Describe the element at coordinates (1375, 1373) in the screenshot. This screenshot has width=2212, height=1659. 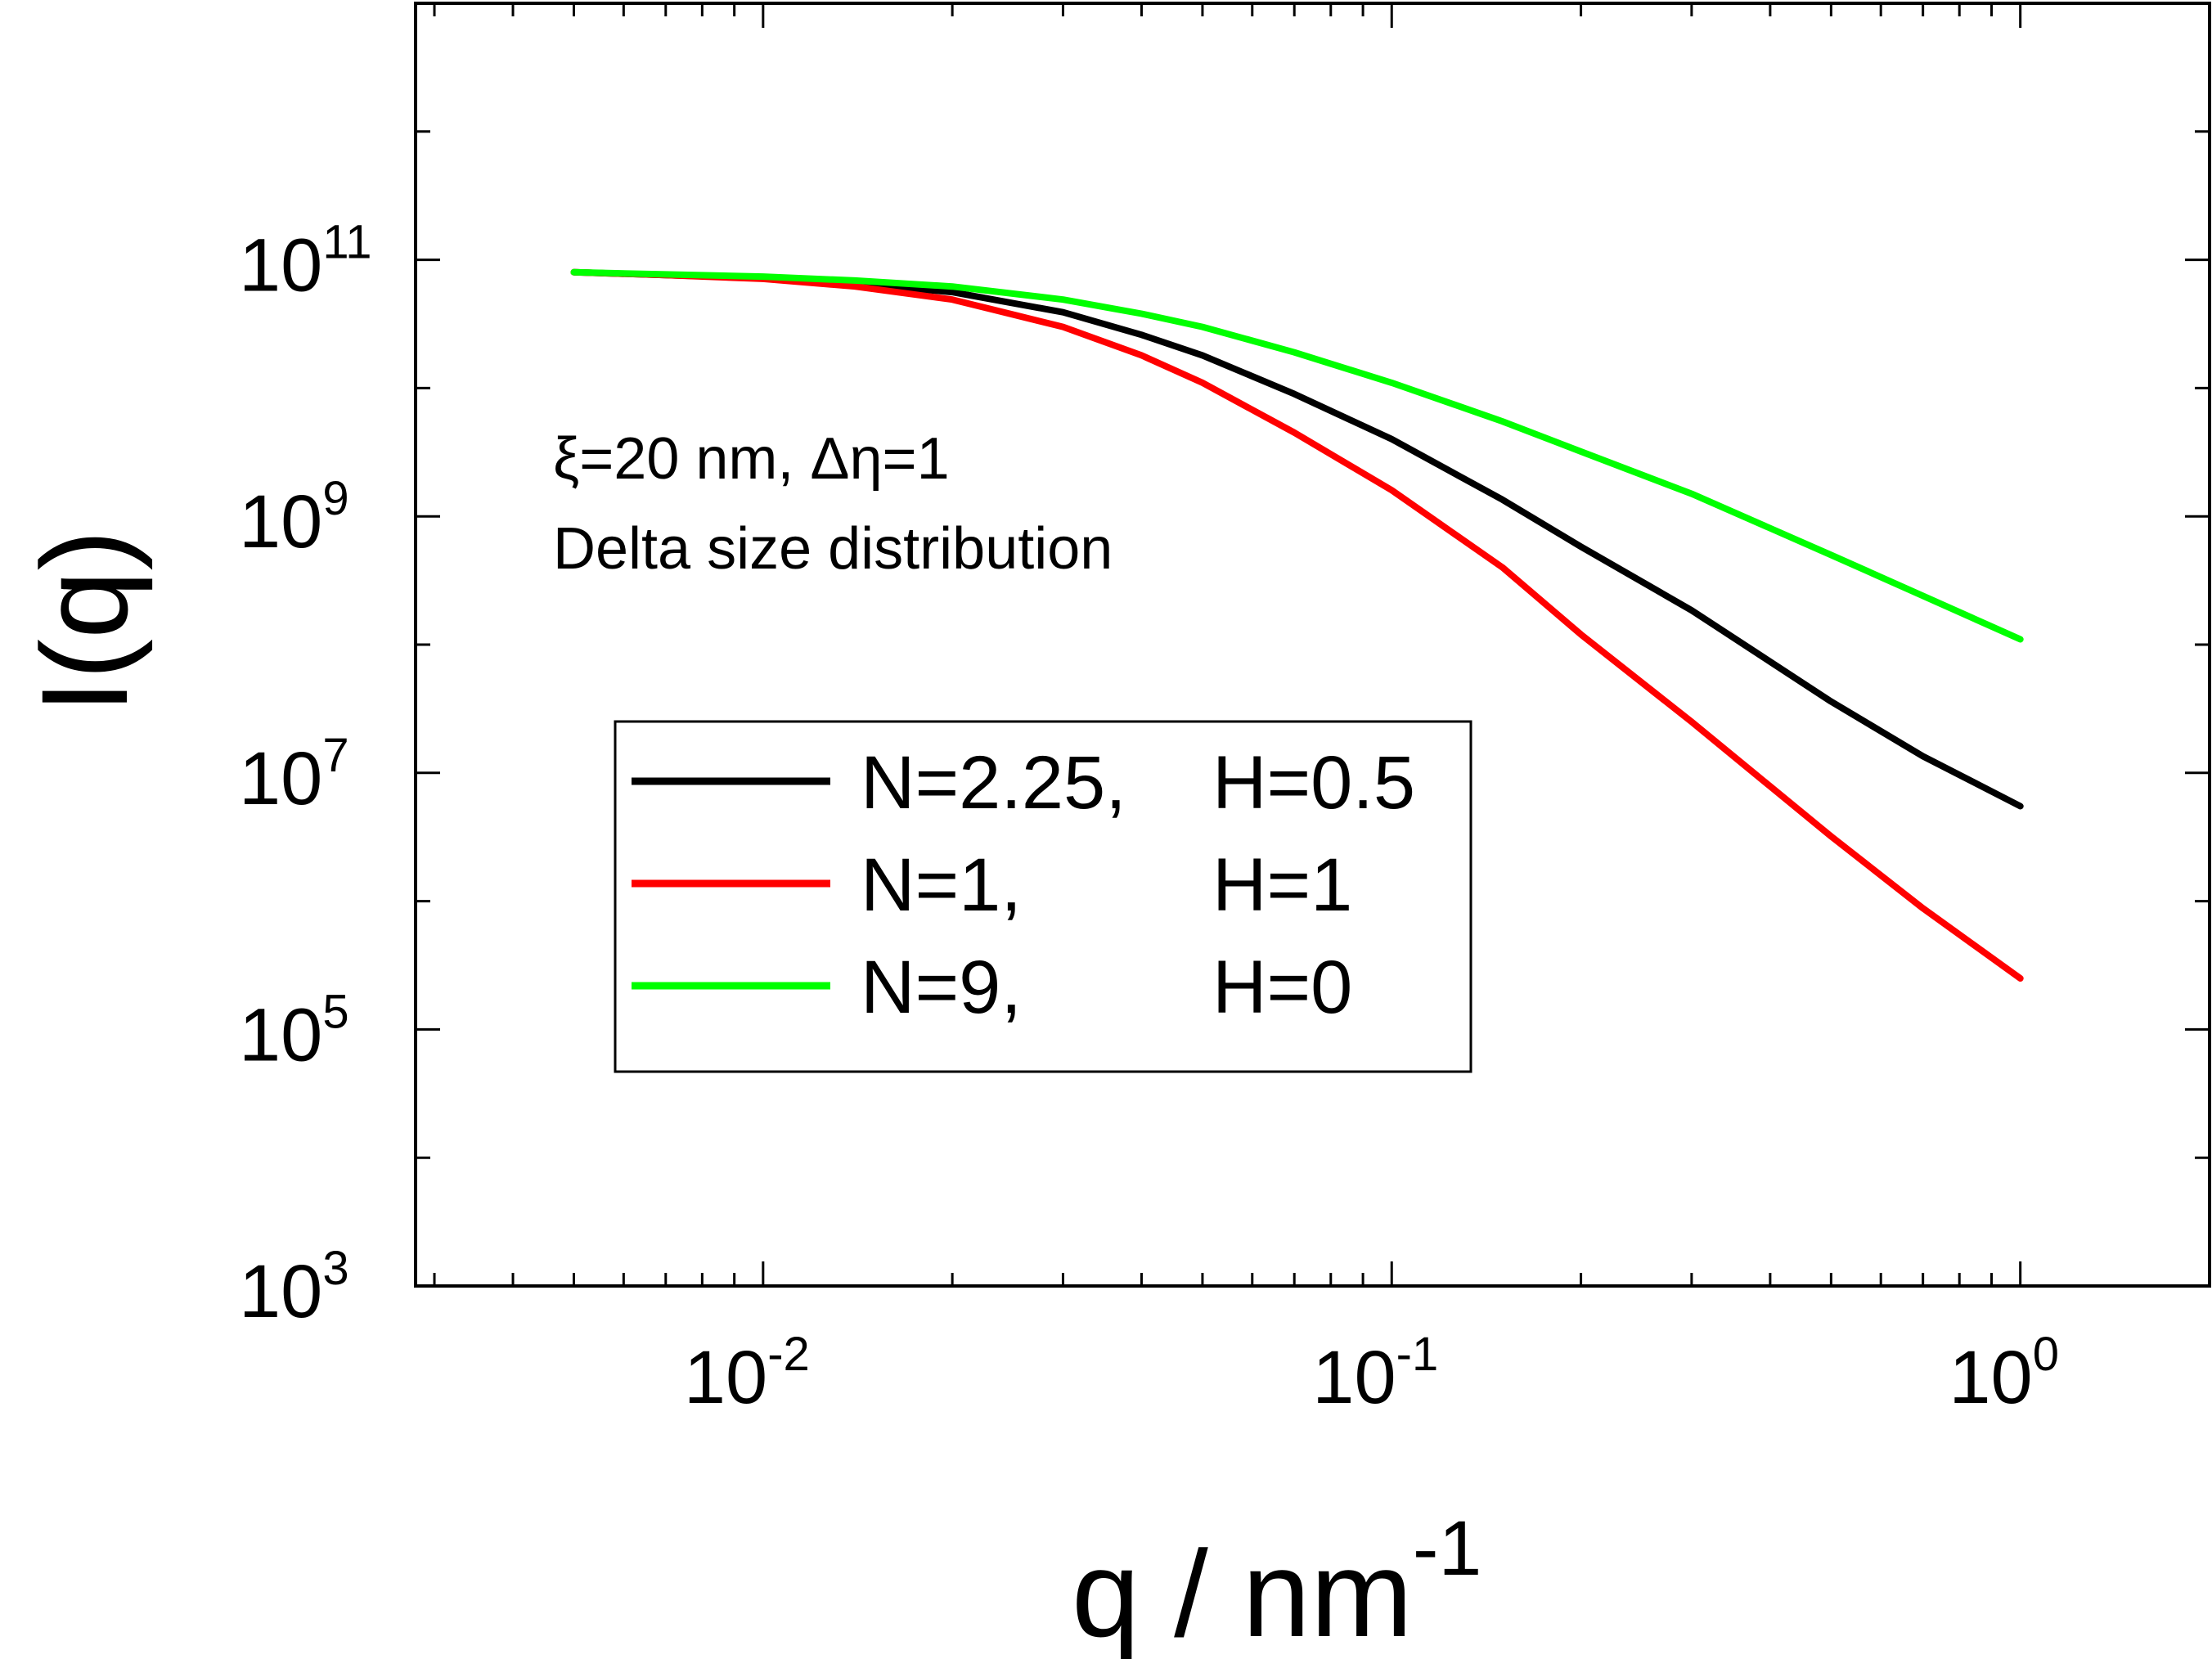
I see `x-tick-label: 10⁻¹` at that location.